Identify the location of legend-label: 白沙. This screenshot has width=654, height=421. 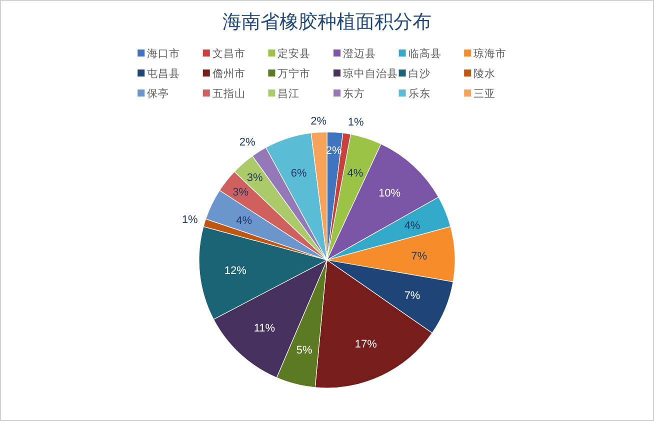
(419, 74).